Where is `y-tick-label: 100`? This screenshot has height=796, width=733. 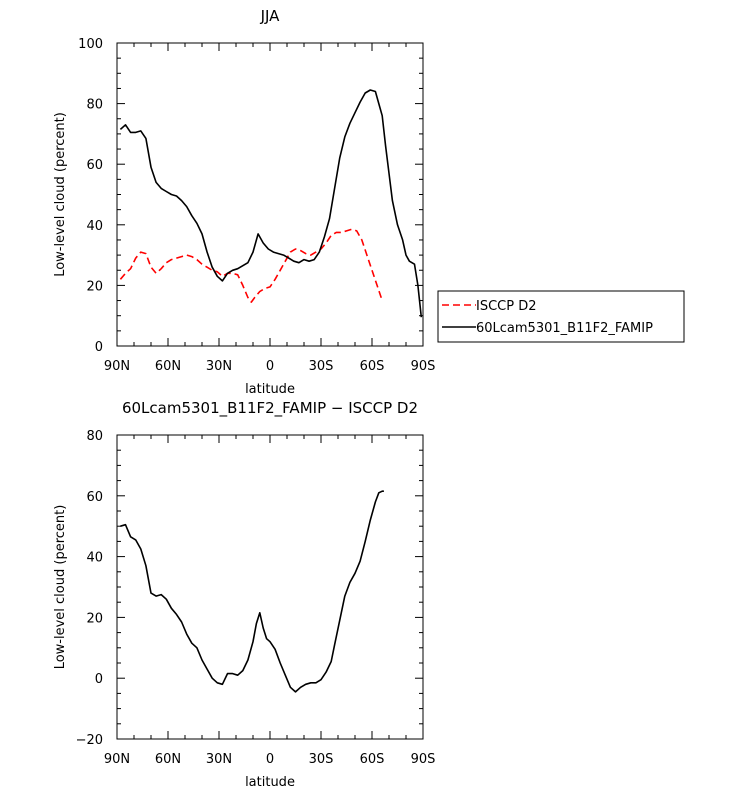 y-tick-label: 100 is located at coordinates (90, 44).